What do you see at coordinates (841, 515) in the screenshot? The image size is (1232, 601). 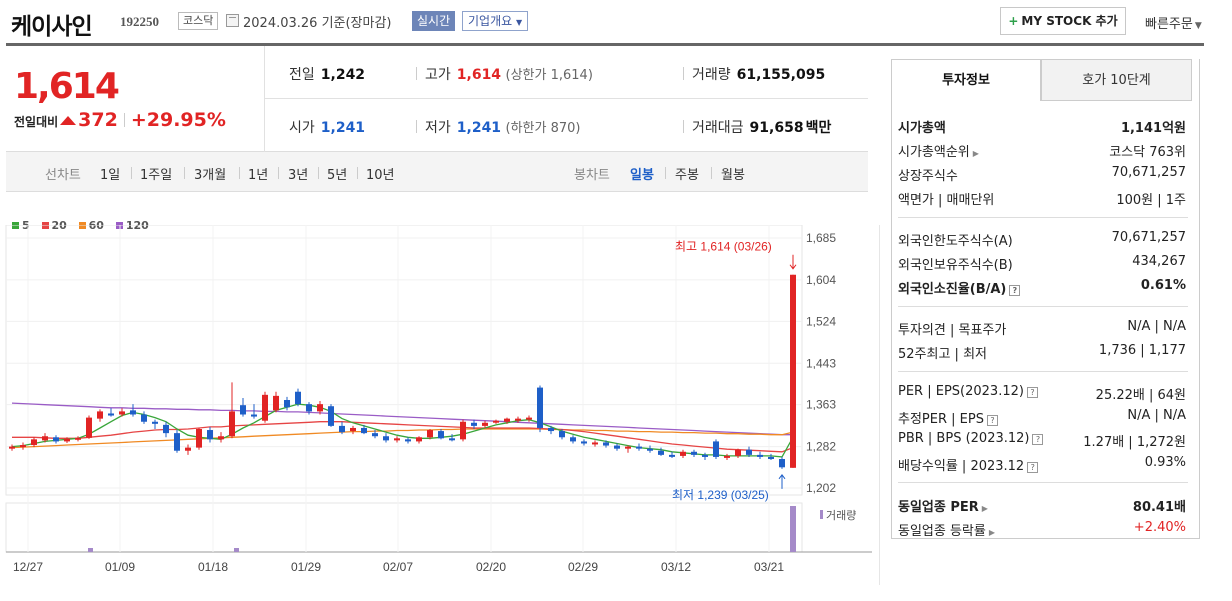 I see `volume-label: 거래량` at bounding box center [841, 515].